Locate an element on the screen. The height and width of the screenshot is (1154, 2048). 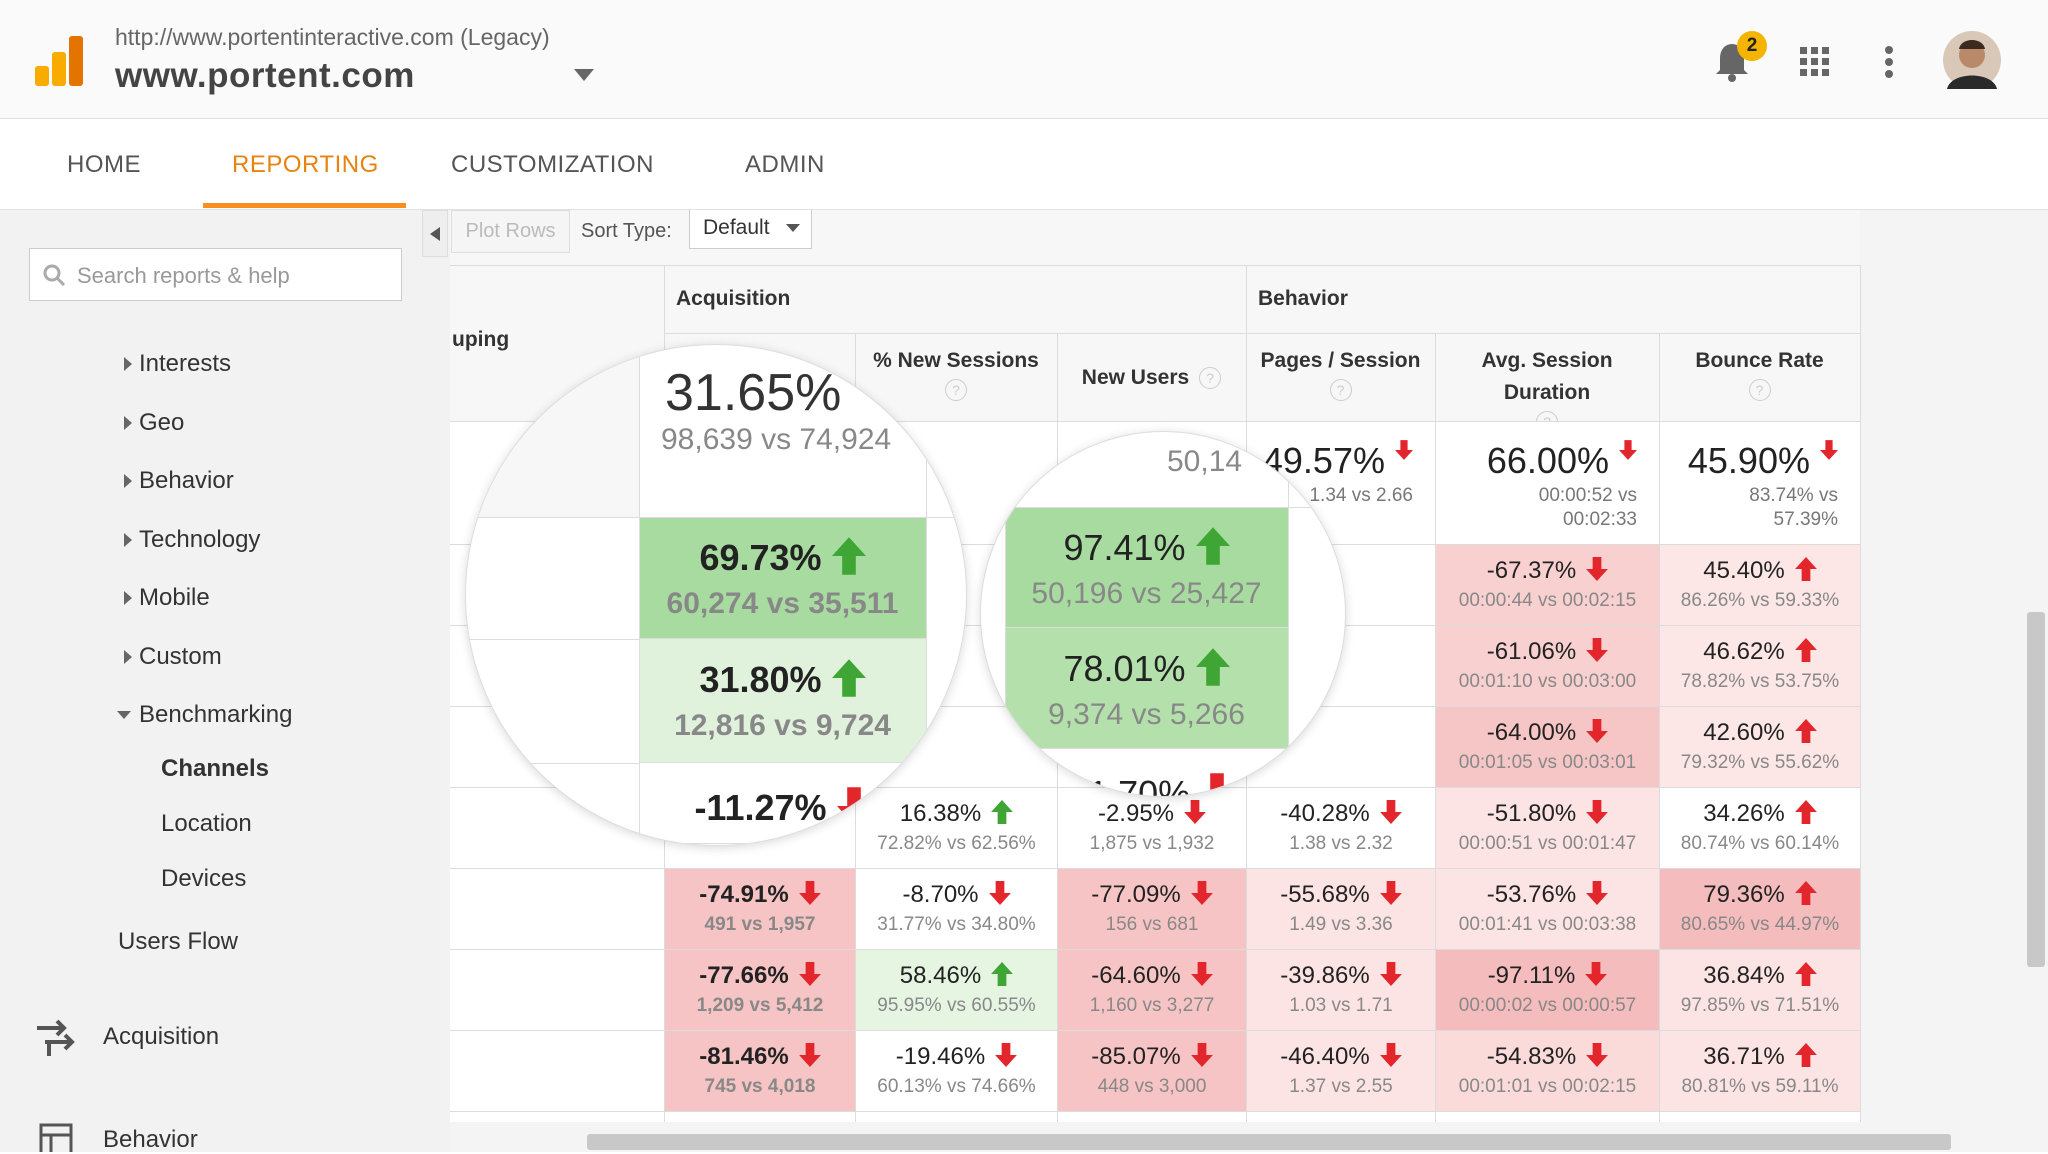
metric-value: 49.57% is located at coordinates (1323, 460).